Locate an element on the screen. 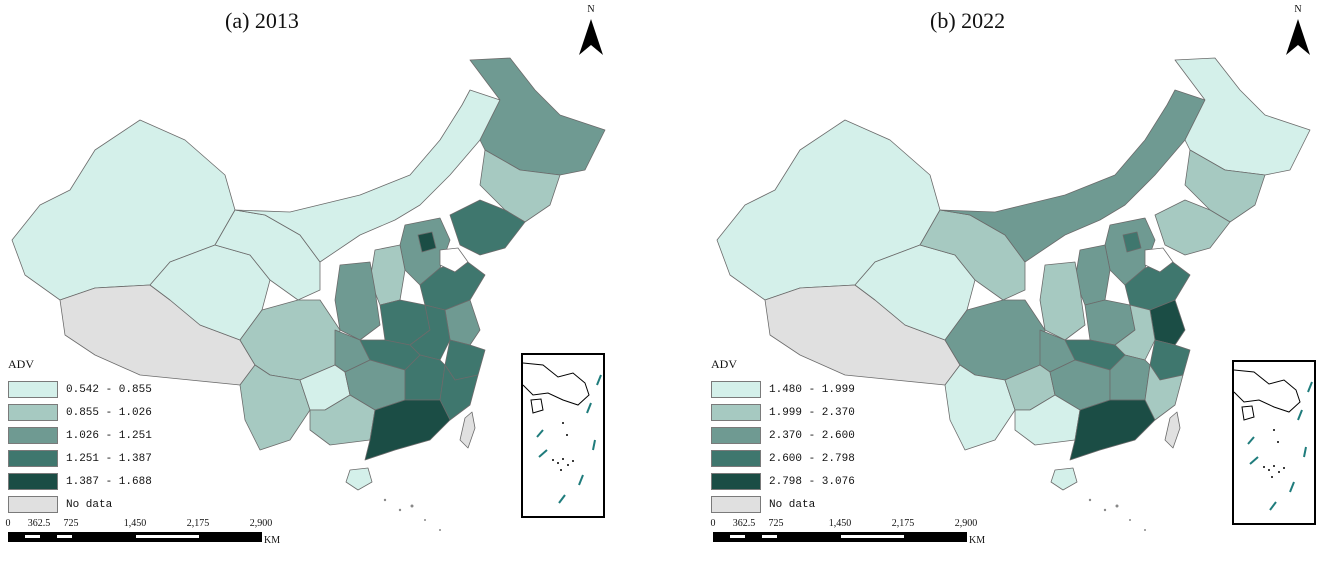  legend-label: 1.251 - 1.387 is located at coordinates (109, 458).